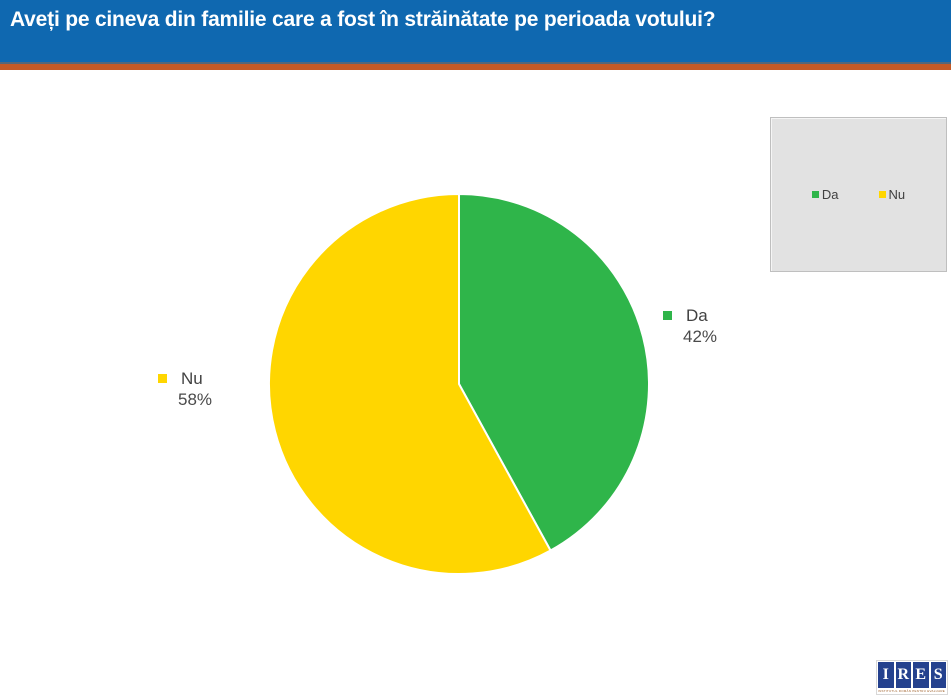 The width and height of the screenshot is (951, 700). I want to click on legend-label-da: Da, so click(830, 194).